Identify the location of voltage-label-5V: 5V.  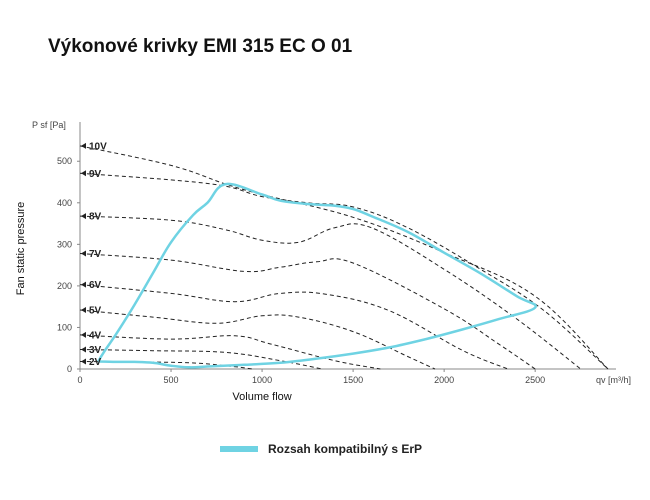
(95, 310).